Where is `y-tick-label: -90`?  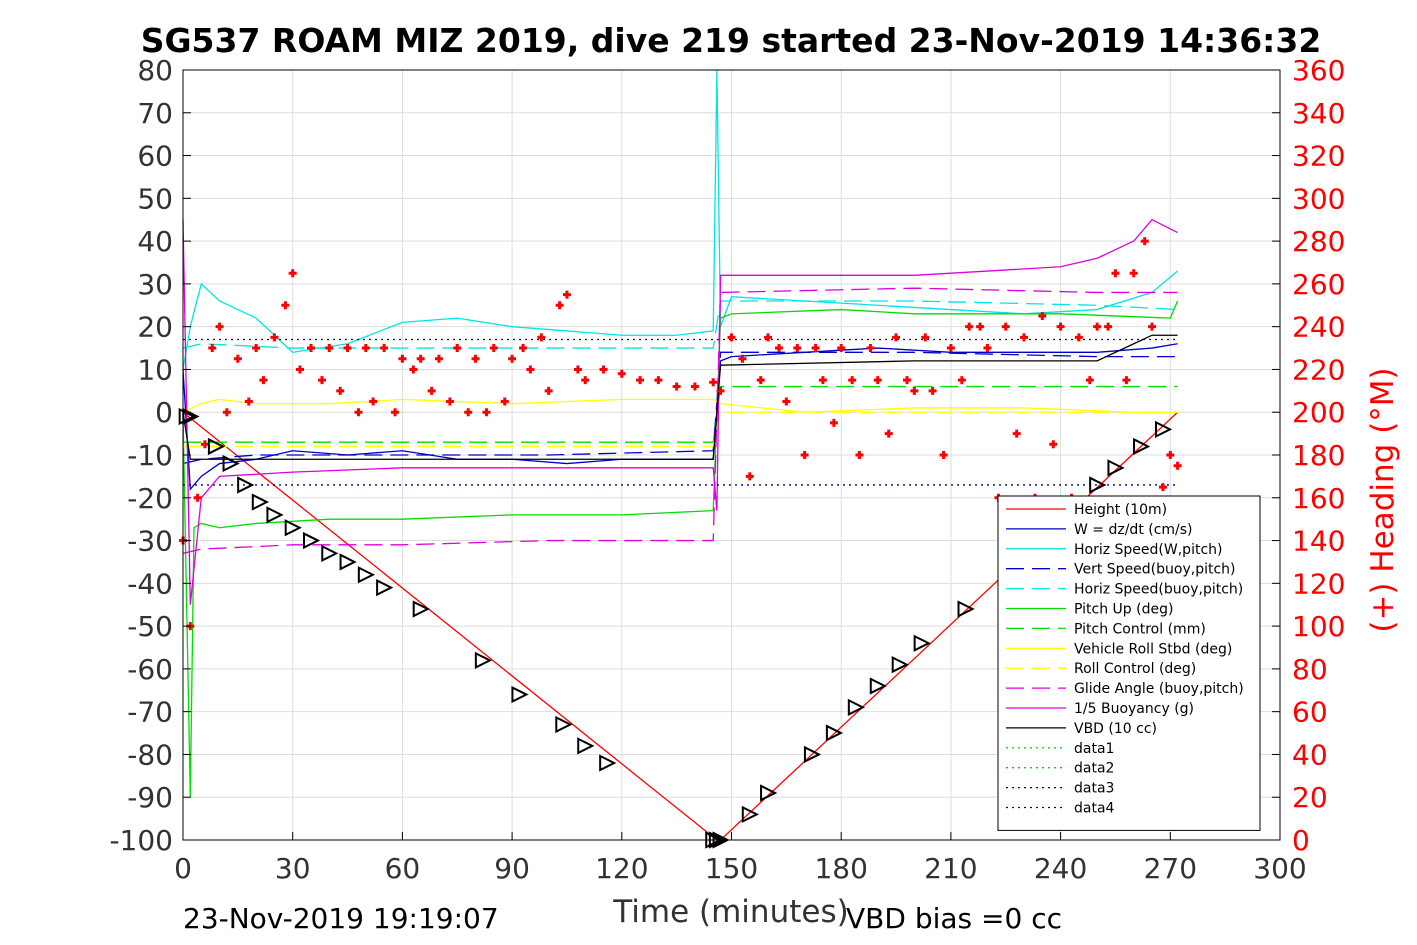 y-tick-label: -90 is located at coordinates (150, 797).